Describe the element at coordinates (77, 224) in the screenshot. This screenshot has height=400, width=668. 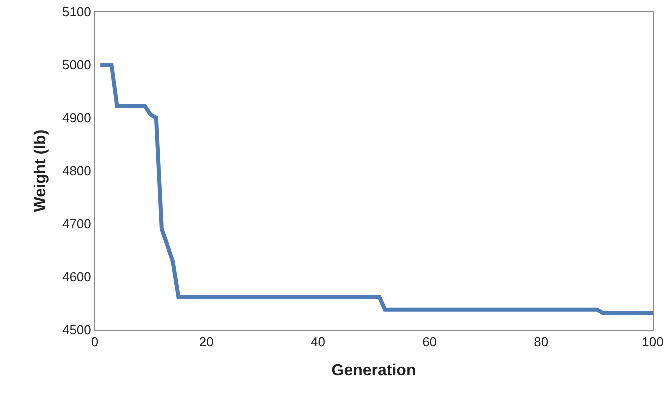
I see `y-tick-label: 4700` at that location.